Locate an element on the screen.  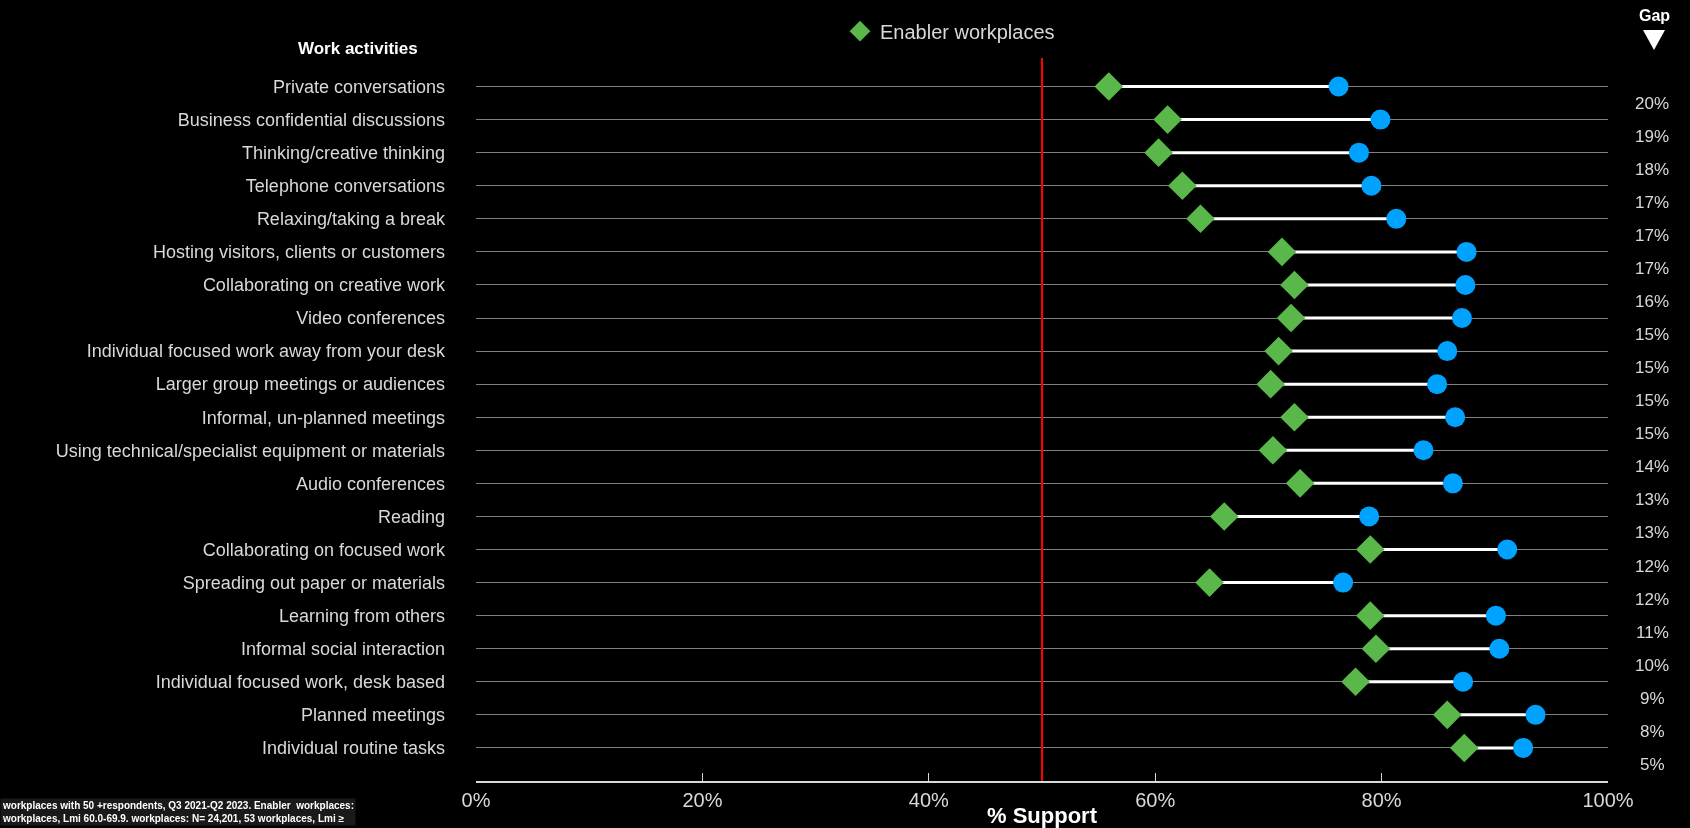
text: 5% is located at coordinates (1652, 764).